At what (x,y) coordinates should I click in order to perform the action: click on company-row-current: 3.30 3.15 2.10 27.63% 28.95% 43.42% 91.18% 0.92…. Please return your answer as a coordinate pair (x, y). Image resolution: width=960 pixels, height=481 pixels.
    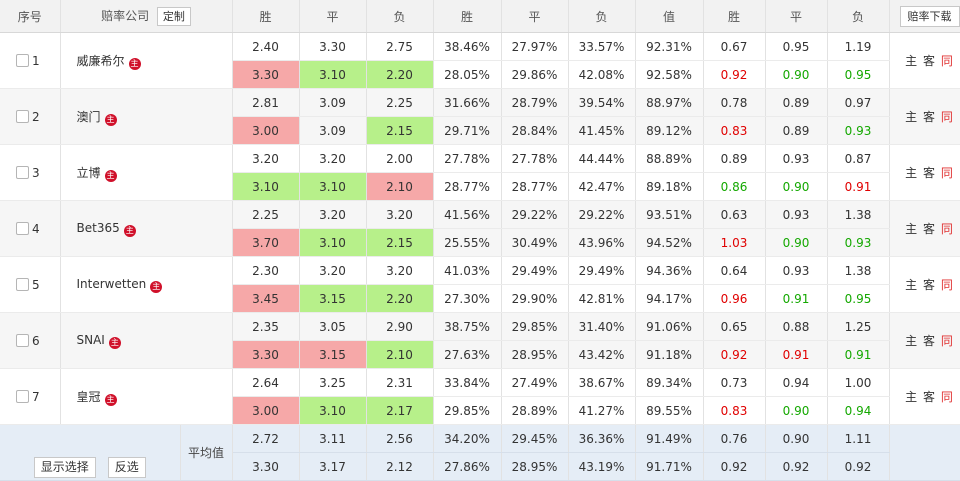
    Looking at the image, I should click on (480, 354).